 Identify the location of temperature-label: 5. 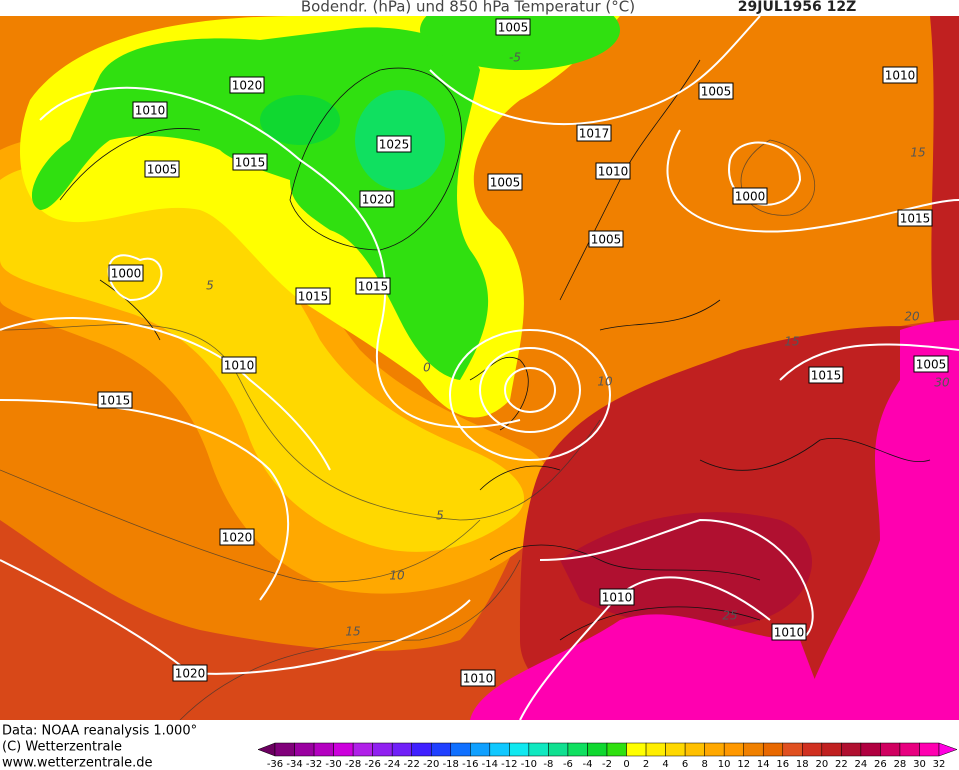
(210, 286).